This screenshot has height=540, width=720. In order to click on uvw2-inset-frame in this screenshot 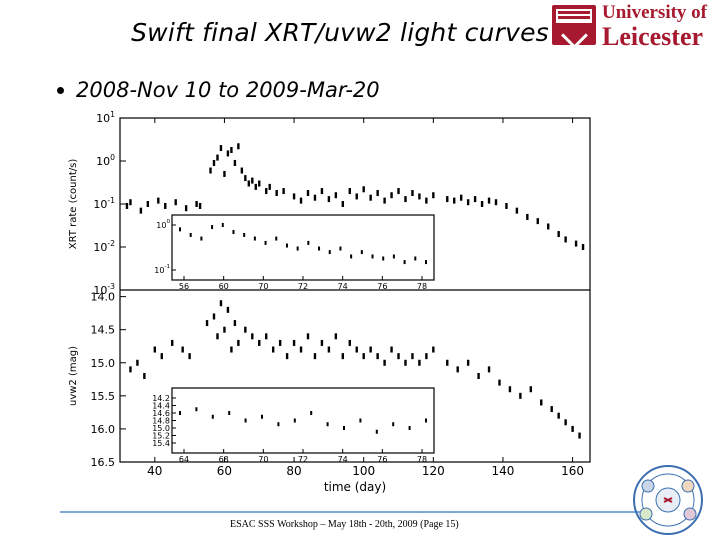, I will do `click(303, 420)`.